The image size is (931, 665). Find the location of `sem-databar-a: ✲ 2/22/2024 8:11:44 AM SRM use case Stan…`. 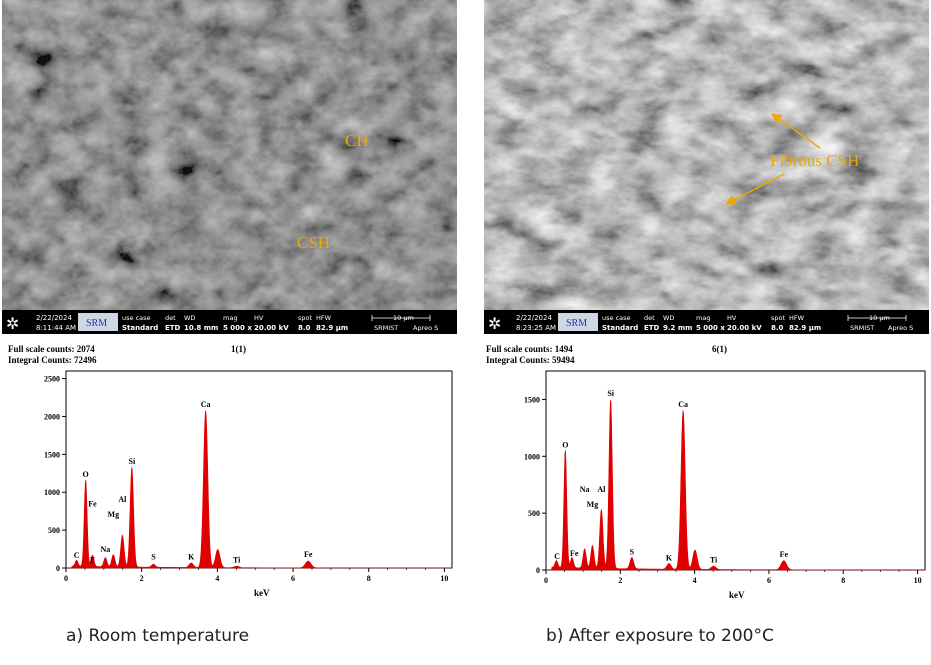

sem-databar-a: ✲ 2/22/2024 8:11:44 AM SRM use case Stan… is located at coordinates (229, 322).